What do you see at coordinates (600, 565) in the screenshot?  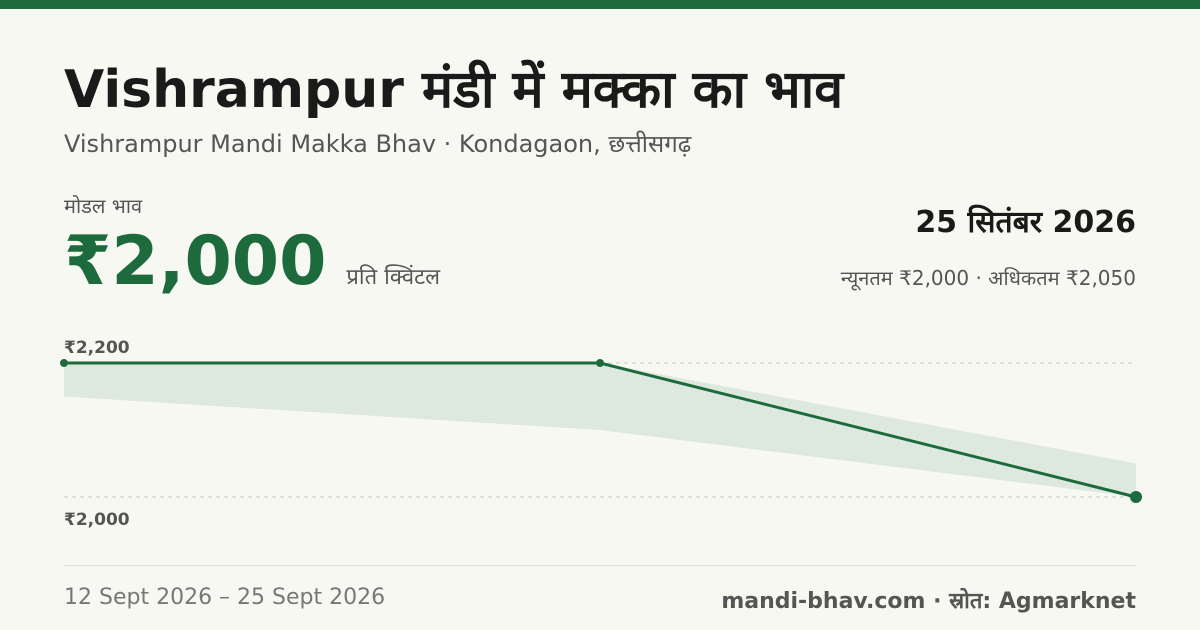 I see `footer-divider` at bounding box center [600, 565].